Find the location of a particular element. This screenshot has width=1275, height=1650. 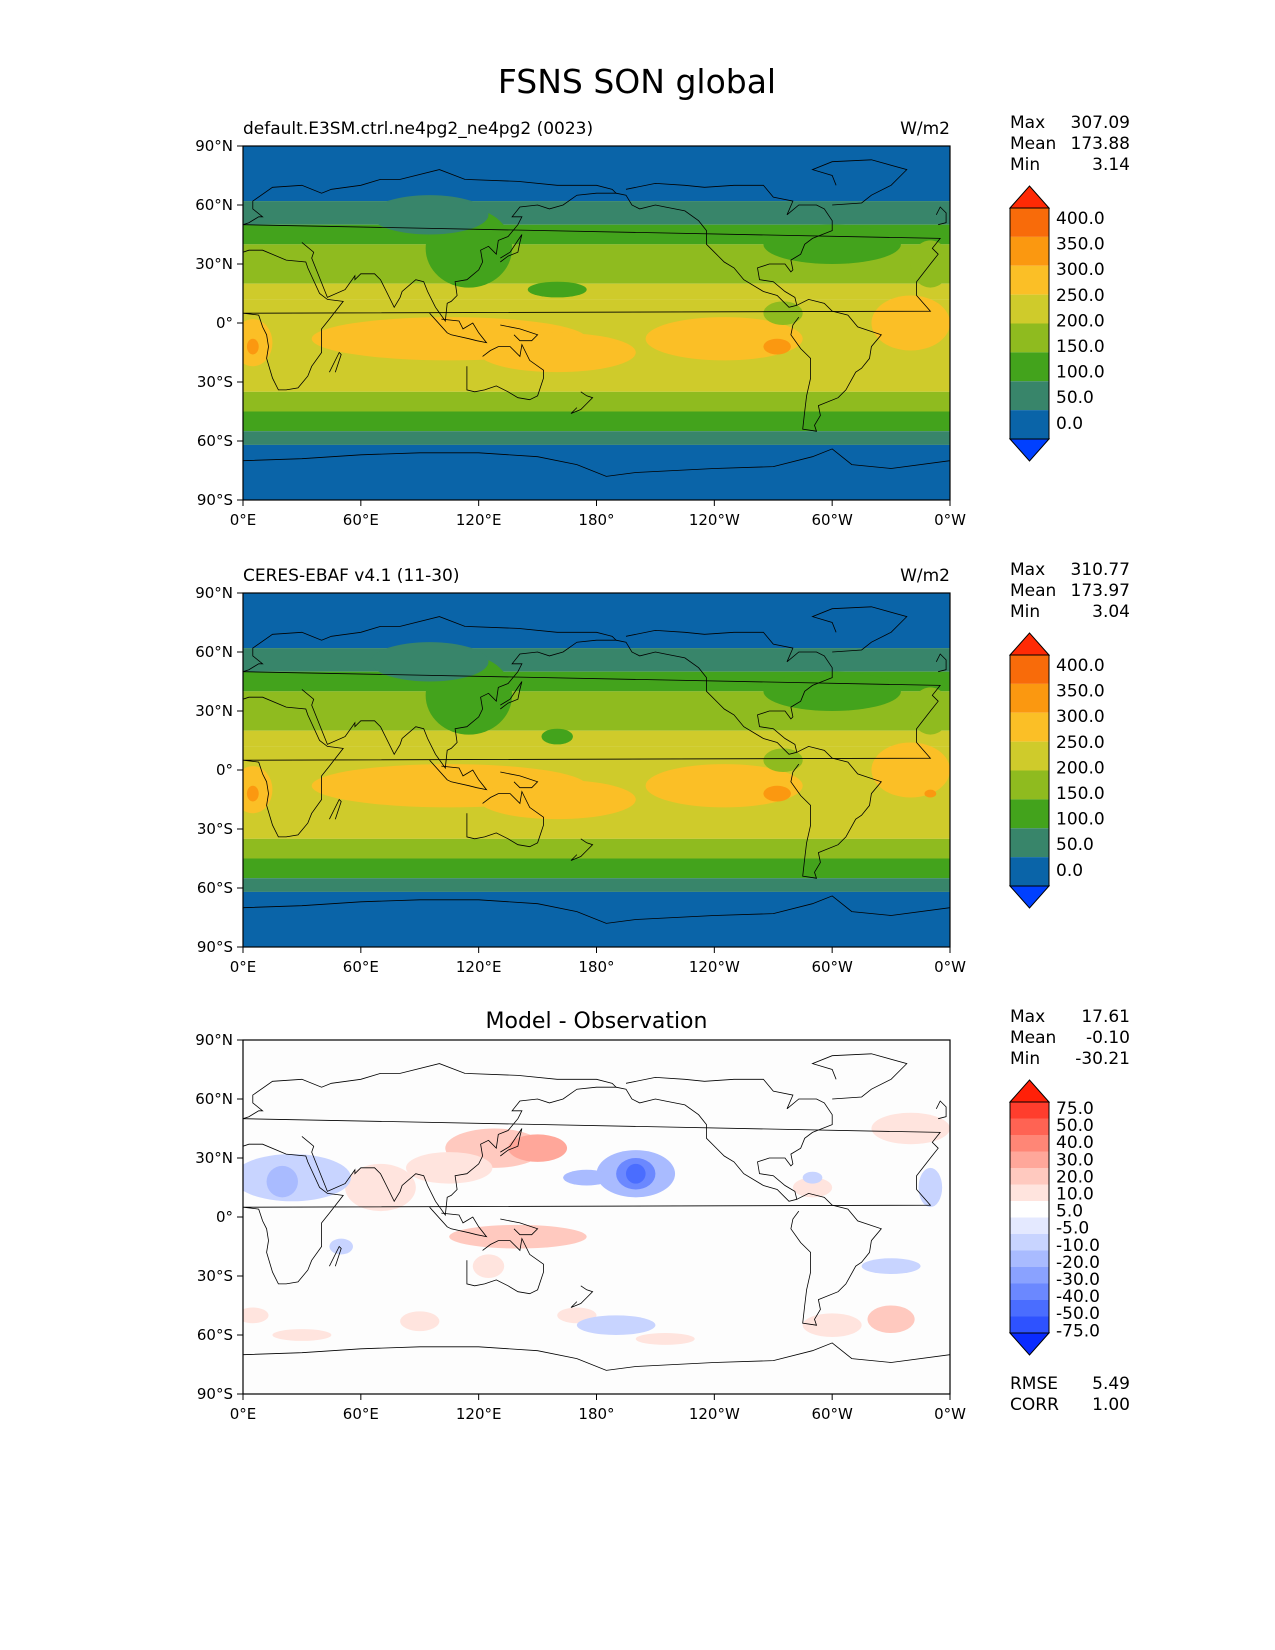

colorbar-tick-label: -30.0 is located at coordinates (1078, 1280).